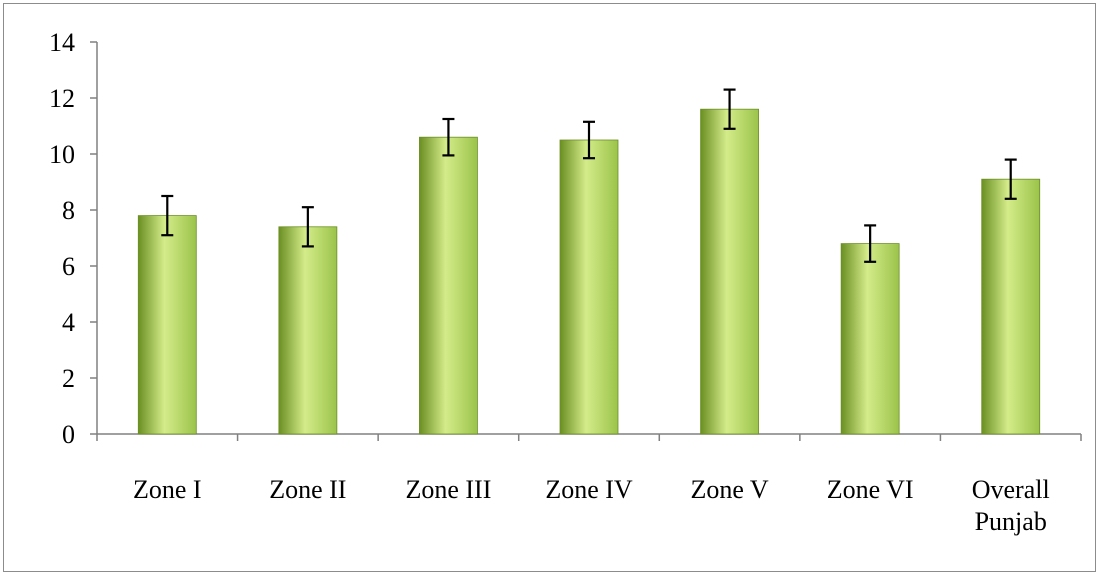  Describe the element at coordinates (1011, 521) in the screenshot. I see `x-category-label: Punjab` at that location.